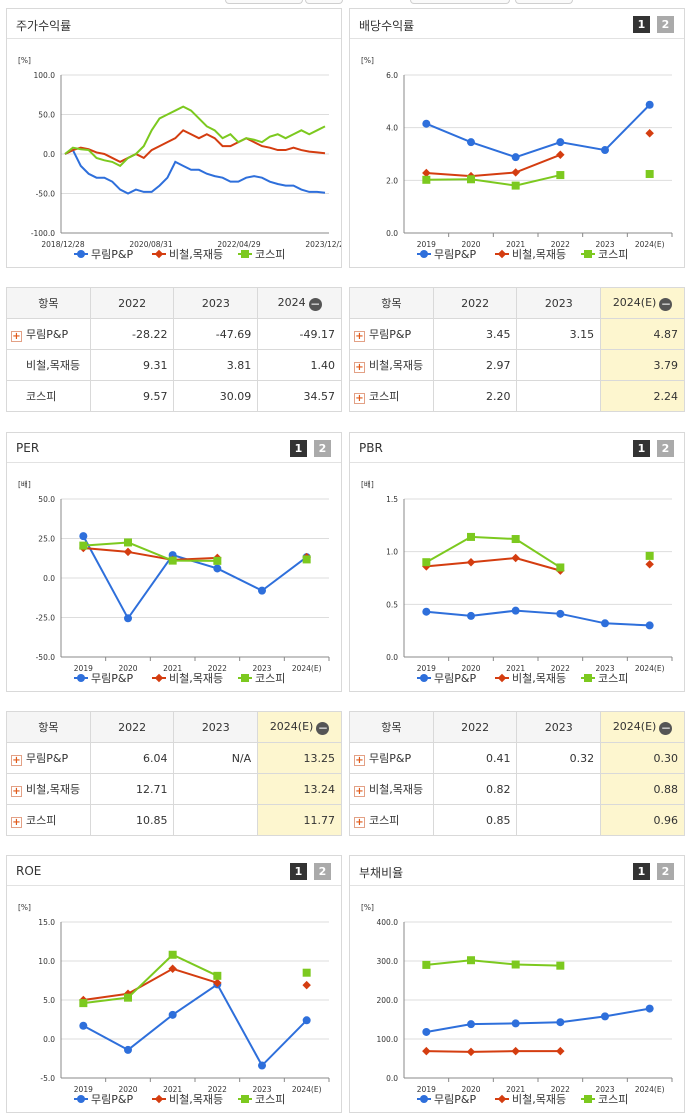 The height and width of the screenshot is (1115, 691). I want to click on y-tick-label: -50.0, so click(46, 194).